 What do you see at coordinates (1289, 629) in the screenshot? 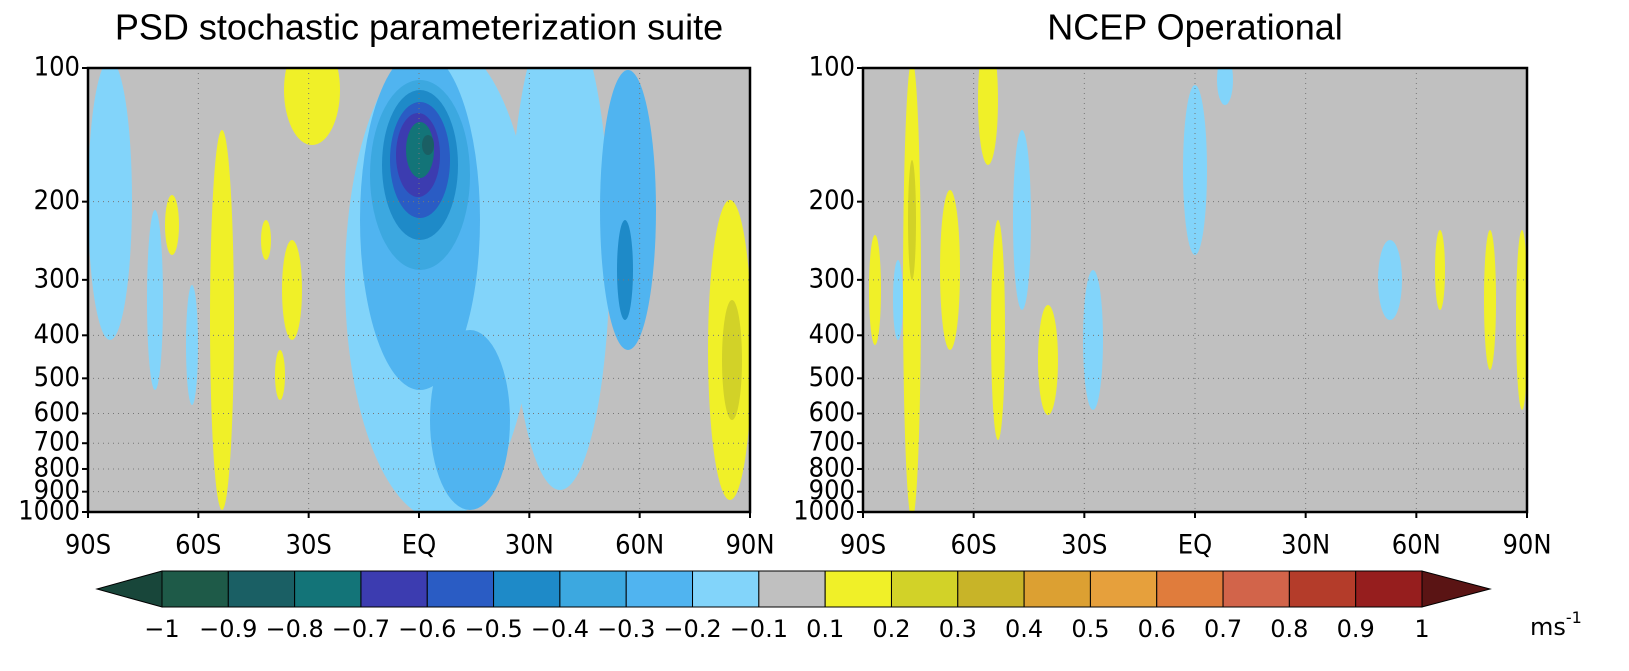
I see `colorbar-label: 0.8` at bounding box center [1289, 629].